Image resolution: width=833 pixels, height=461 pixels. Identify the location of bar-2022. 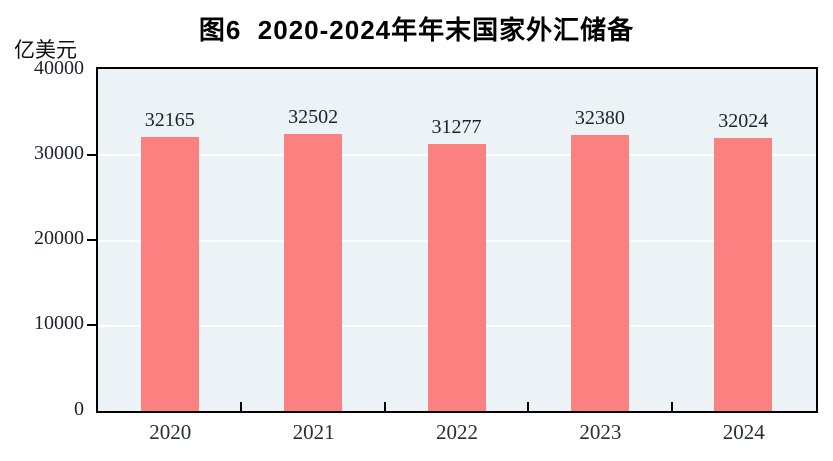
(456, 277).